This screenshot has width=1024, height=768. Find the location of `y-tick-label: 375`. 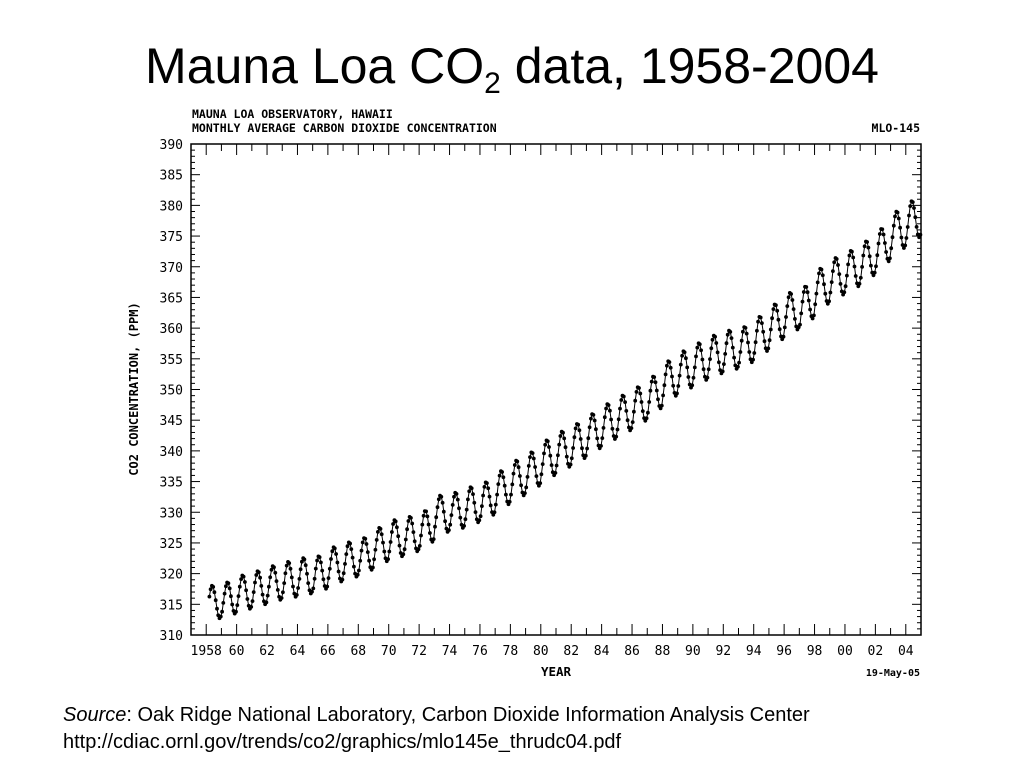

y-tick-label: 375 is located at coordinates (171, 237).